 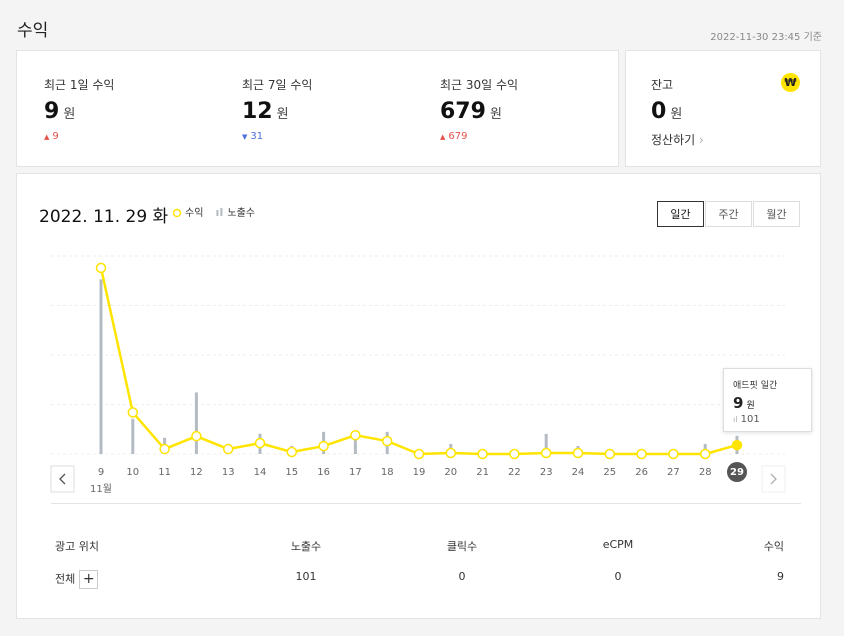 What do you see at coordinates (482, 472) in the screenshot?
I see `x-tick-label: 21` at bounding box center [482, 472].